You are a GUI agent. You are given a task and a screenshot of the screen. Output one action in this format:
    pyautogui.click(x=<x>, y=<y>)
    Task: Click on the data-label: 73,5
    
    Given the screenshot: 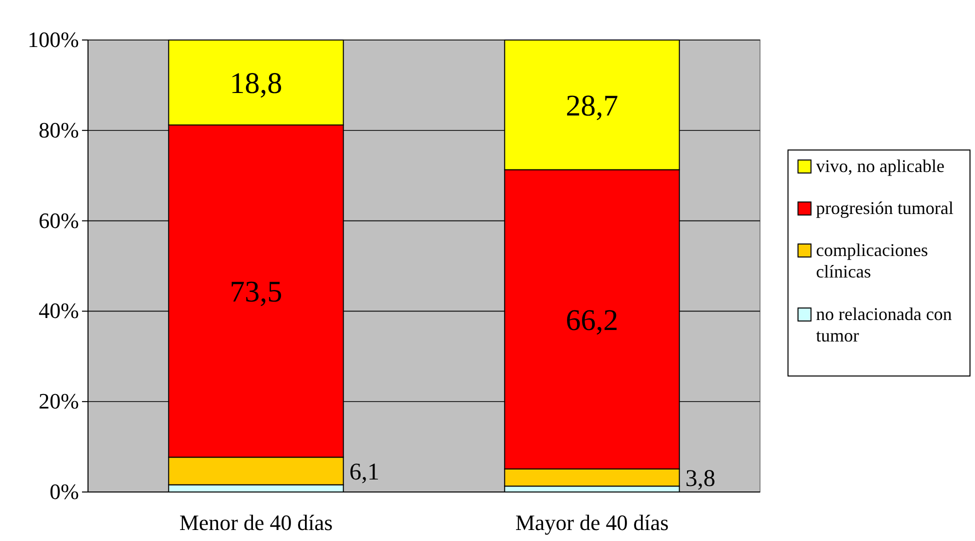 What is the action you would take?
    pyautogui.click(x=256, y=292)
    